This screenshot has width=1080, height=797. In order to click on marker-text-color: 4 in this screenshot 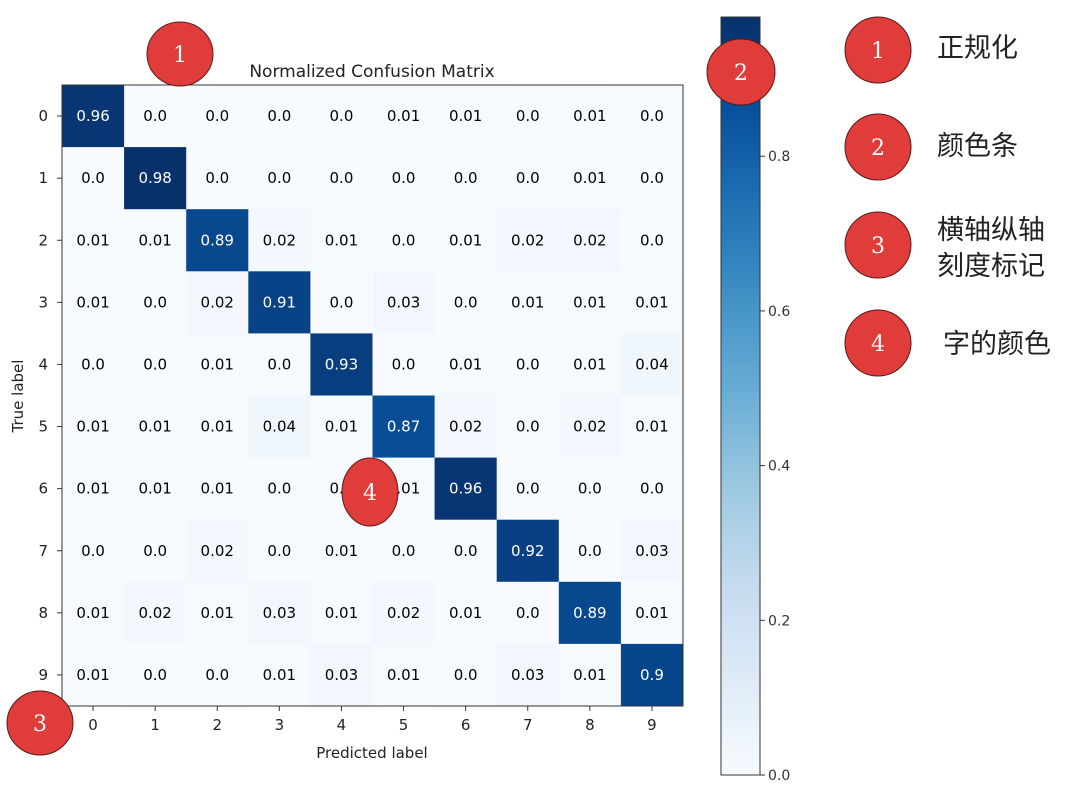, I will do `click(370, 492)`.